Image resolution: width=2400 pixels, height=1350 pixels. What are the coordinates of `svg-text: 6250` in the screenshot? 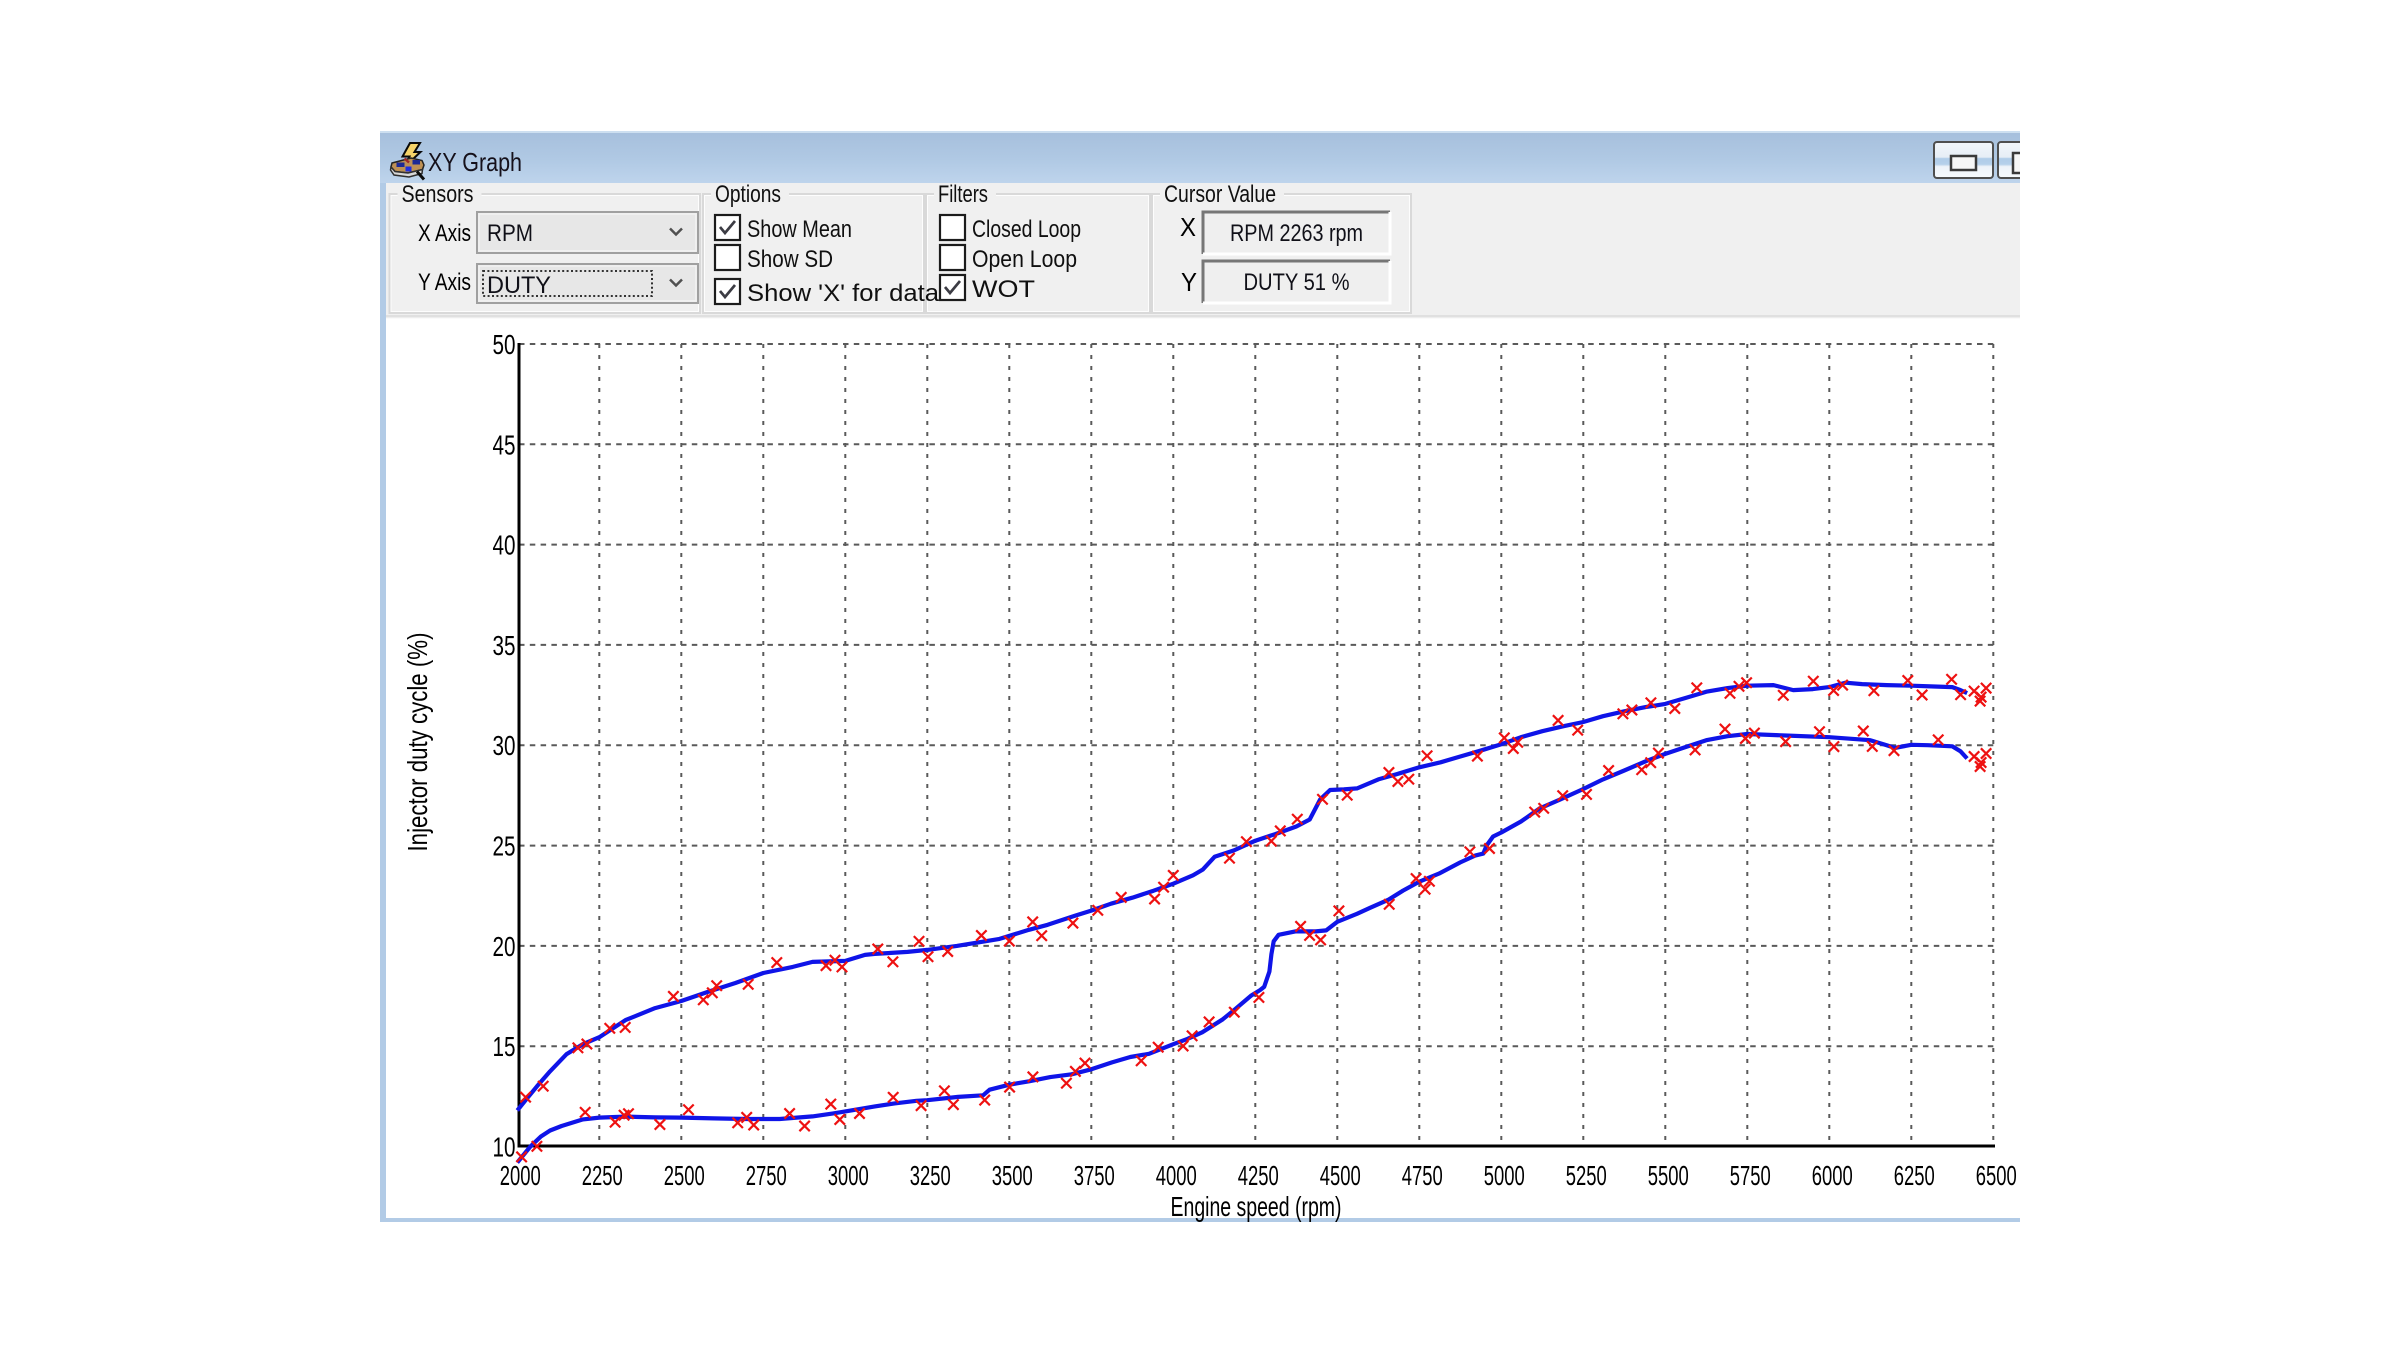 It's located at (1914, 1175).